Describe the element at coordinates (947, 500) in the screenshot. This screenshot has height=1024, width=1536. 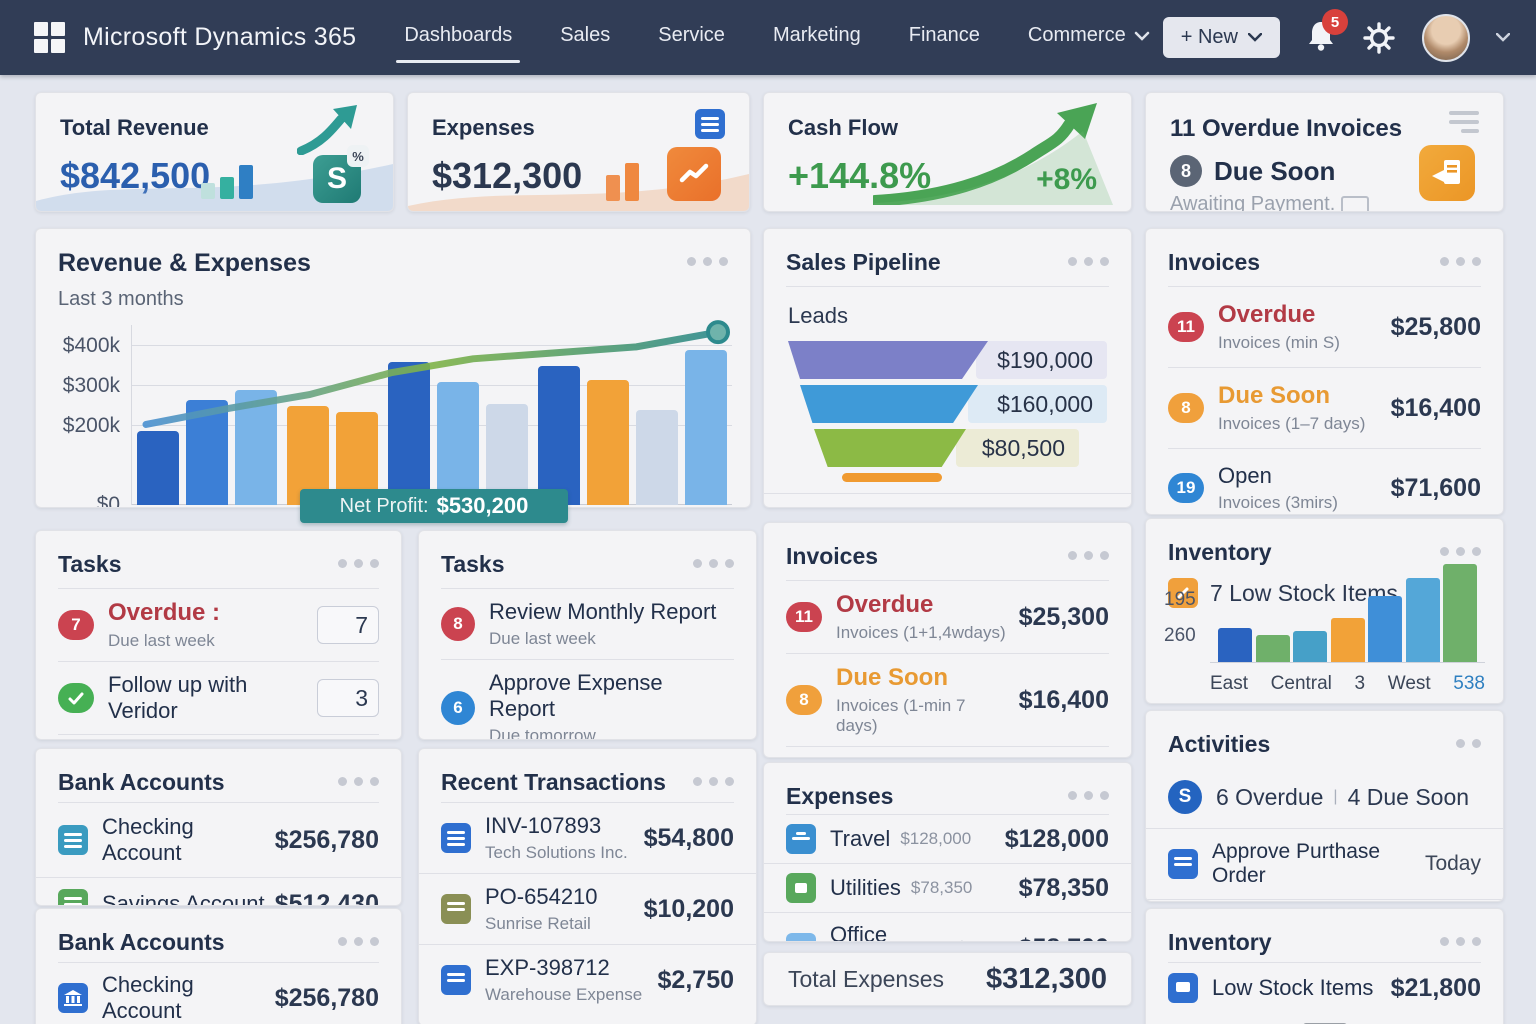
I see `pipeline-total-row: Total $430,500` at that location.